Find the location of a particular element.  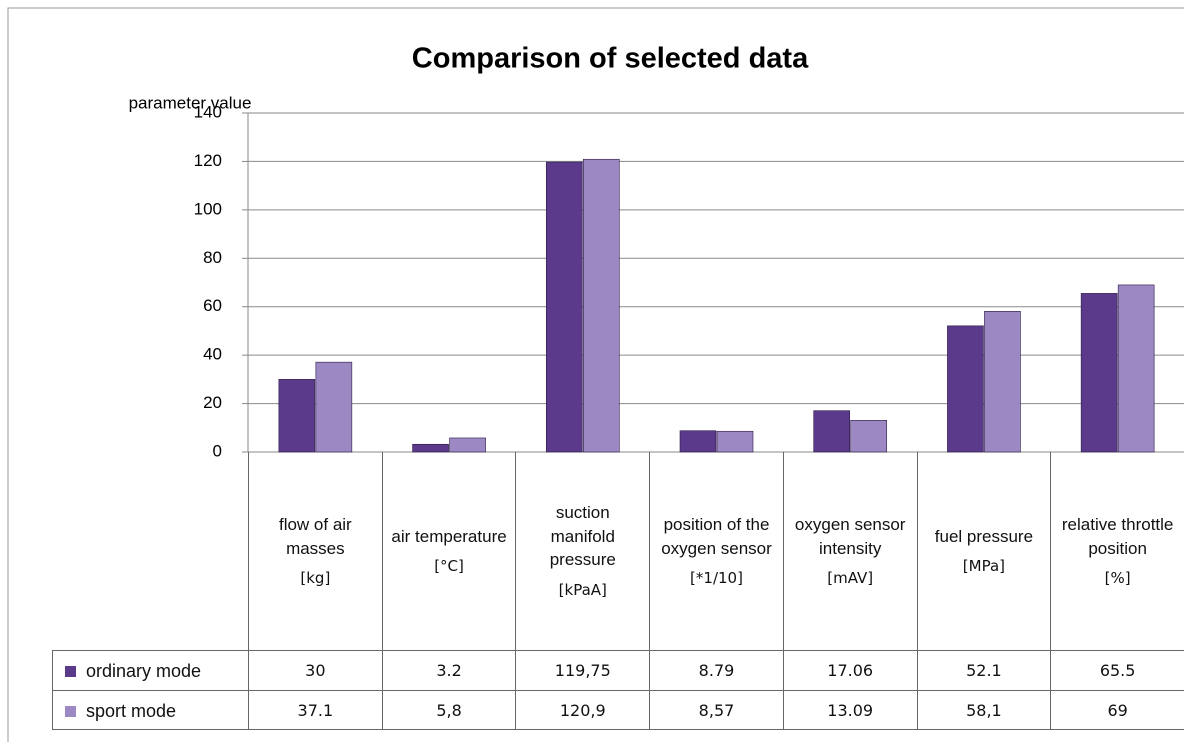

category-cell: flow of air masses [kg] is located at coordinates (315, 551).